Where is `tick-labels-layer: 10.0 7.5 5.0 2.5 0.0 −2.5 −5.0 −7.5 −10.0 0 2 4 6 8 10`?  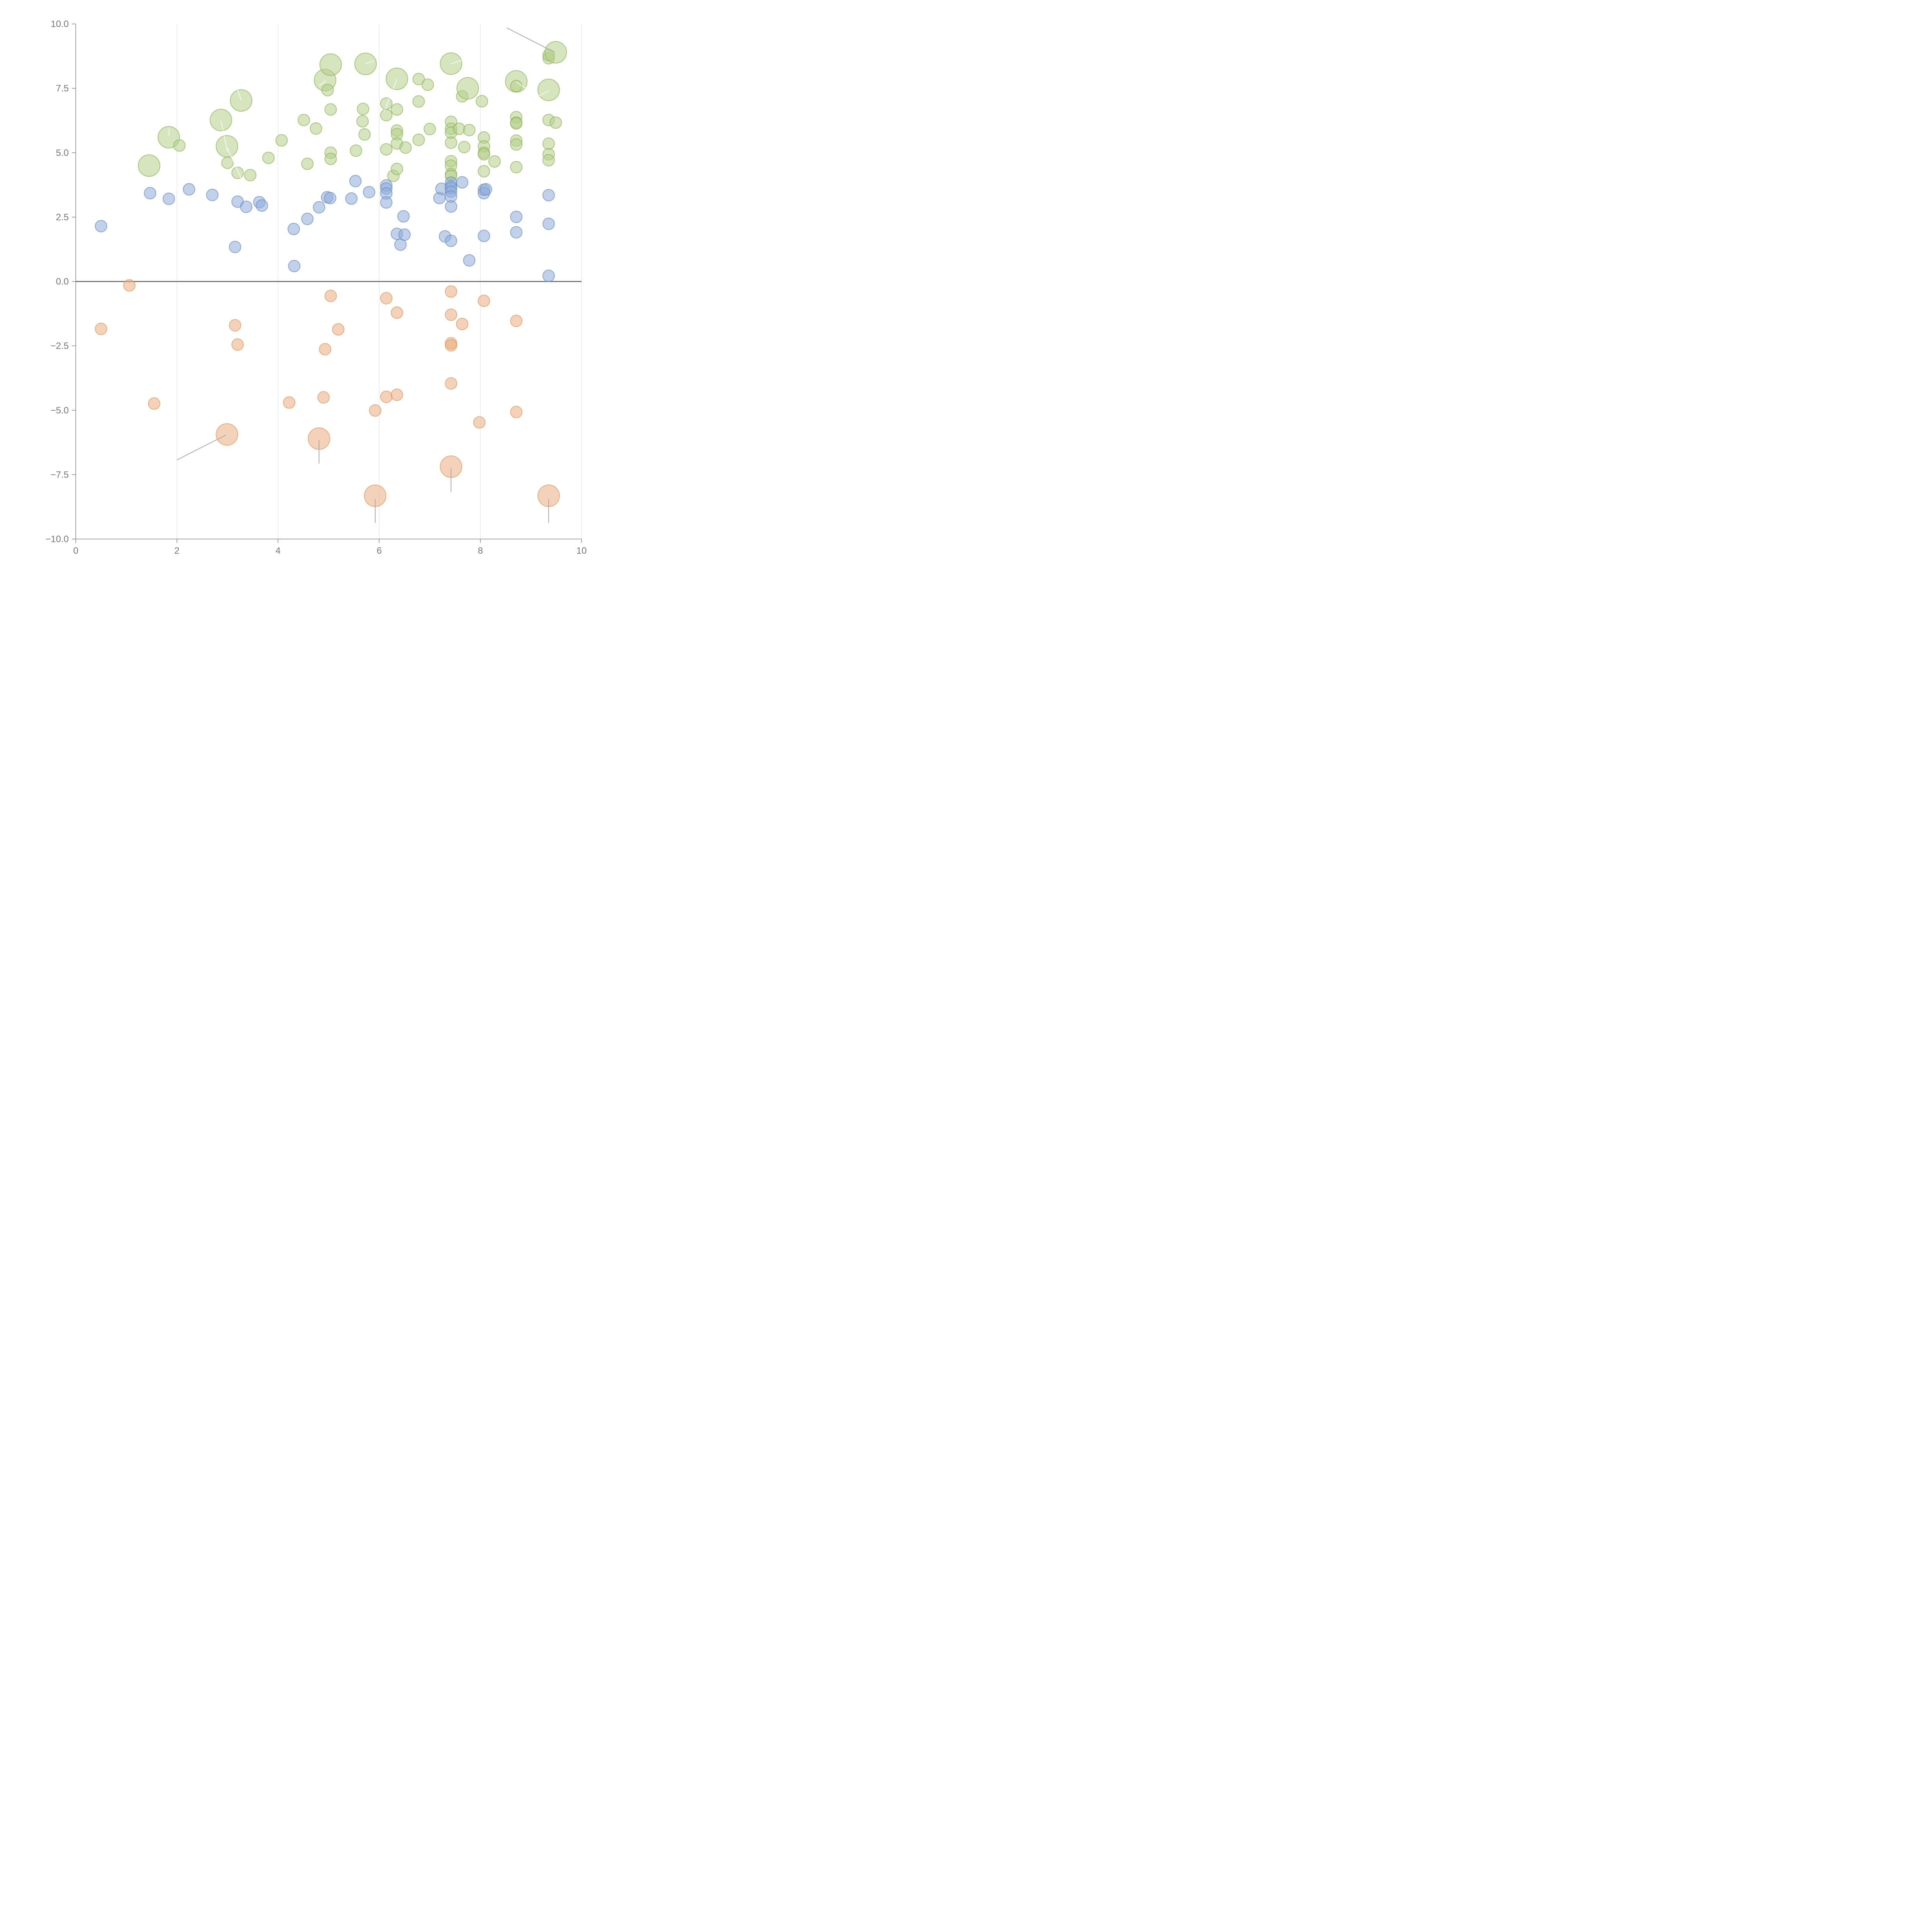
tick-labels-layer: 10.0 7.5 5.0 2.5 0.0 −2.5 −5.0 −7.5 −10.0 0 2 4 6 8 10 is located at coordinates (316, 287).